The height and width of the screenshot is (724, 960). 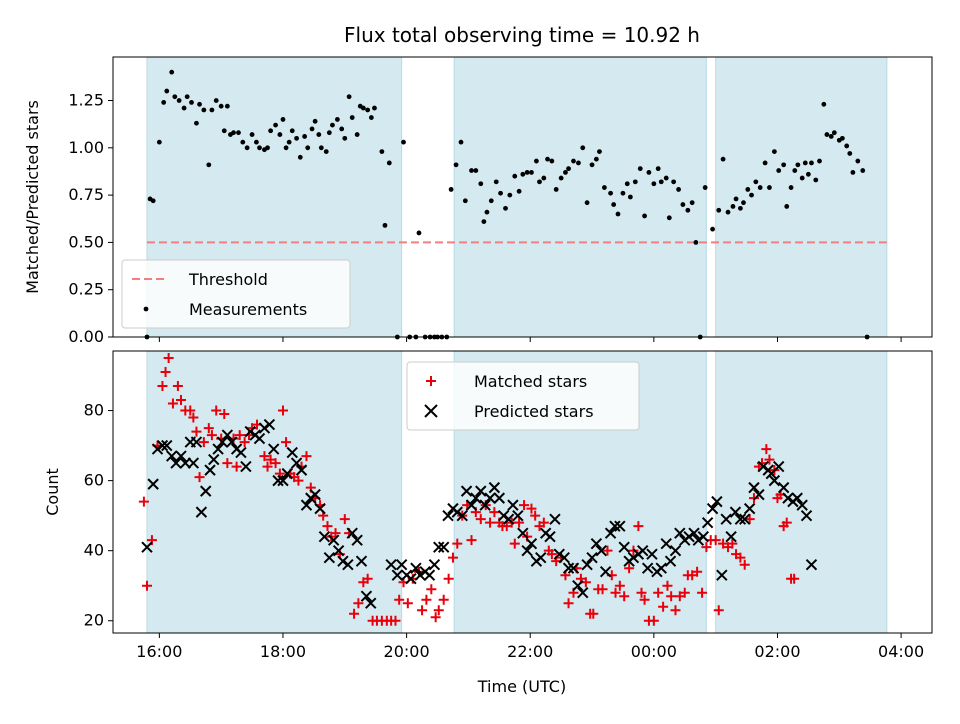 I want to click on y-axis-label: Count, so click(x=52, y=492).